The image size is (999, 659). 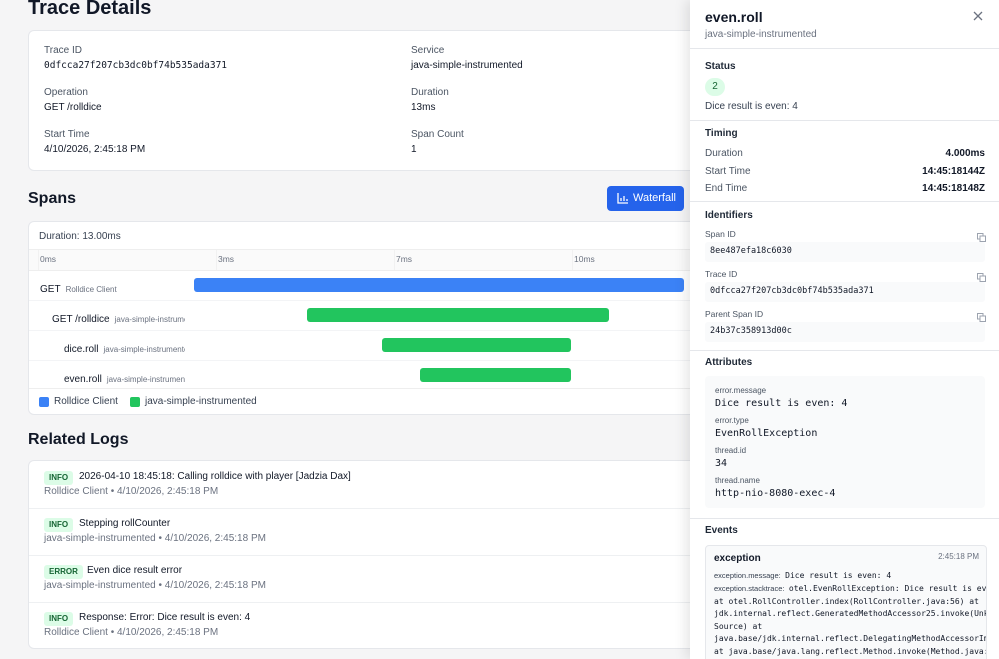 I want to click on legend-divider, so click(x=378, y=388).